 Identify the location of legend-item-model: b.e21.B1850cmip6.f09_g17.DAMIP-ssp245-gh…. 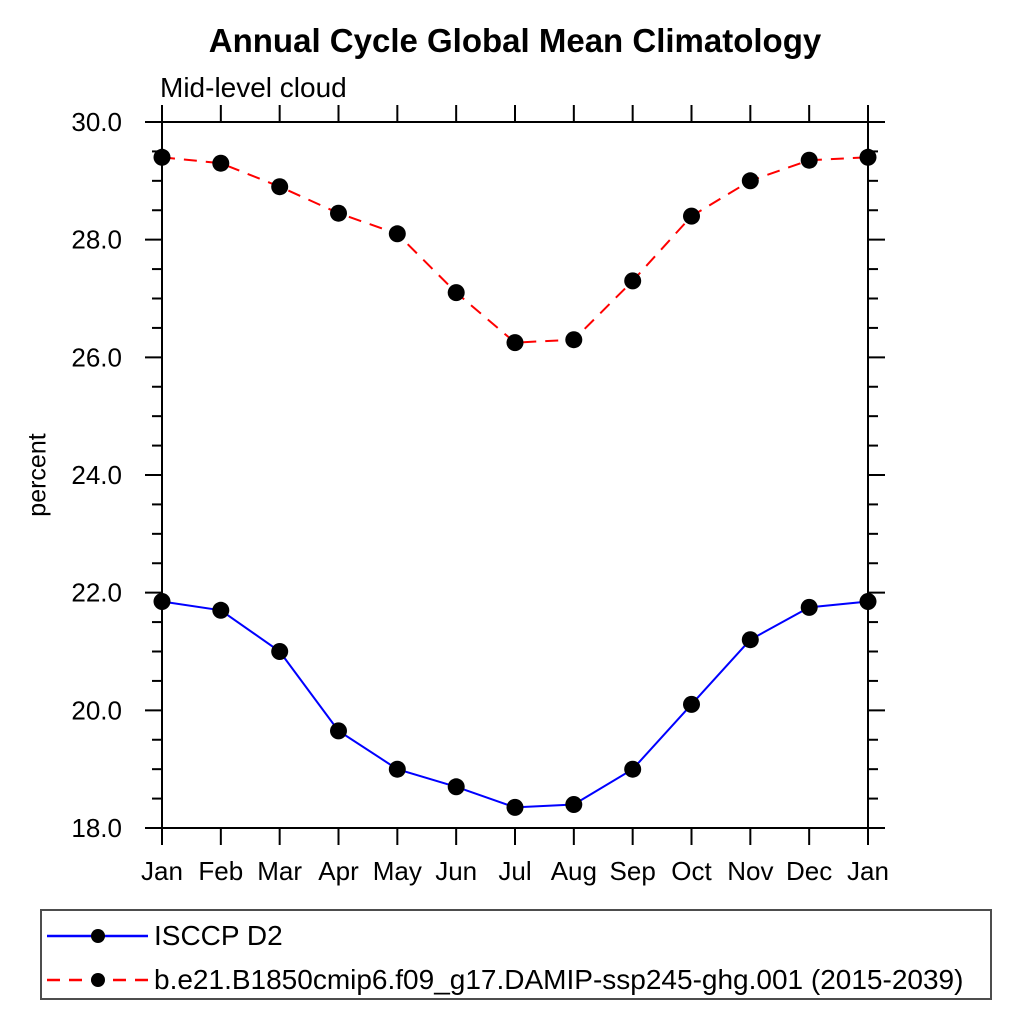
(504, 980).